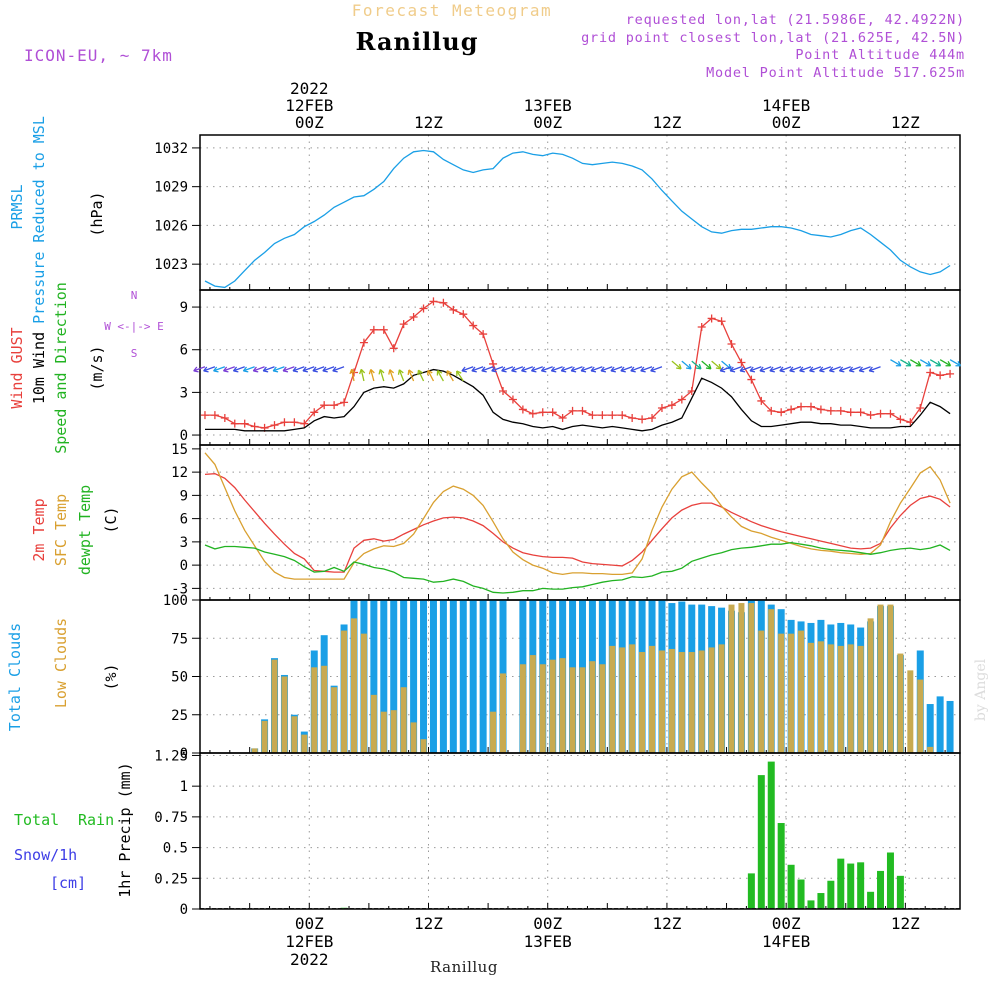  Describe the element at coordinates (577, 523) in the screenshot. I see `series-line` at that location.